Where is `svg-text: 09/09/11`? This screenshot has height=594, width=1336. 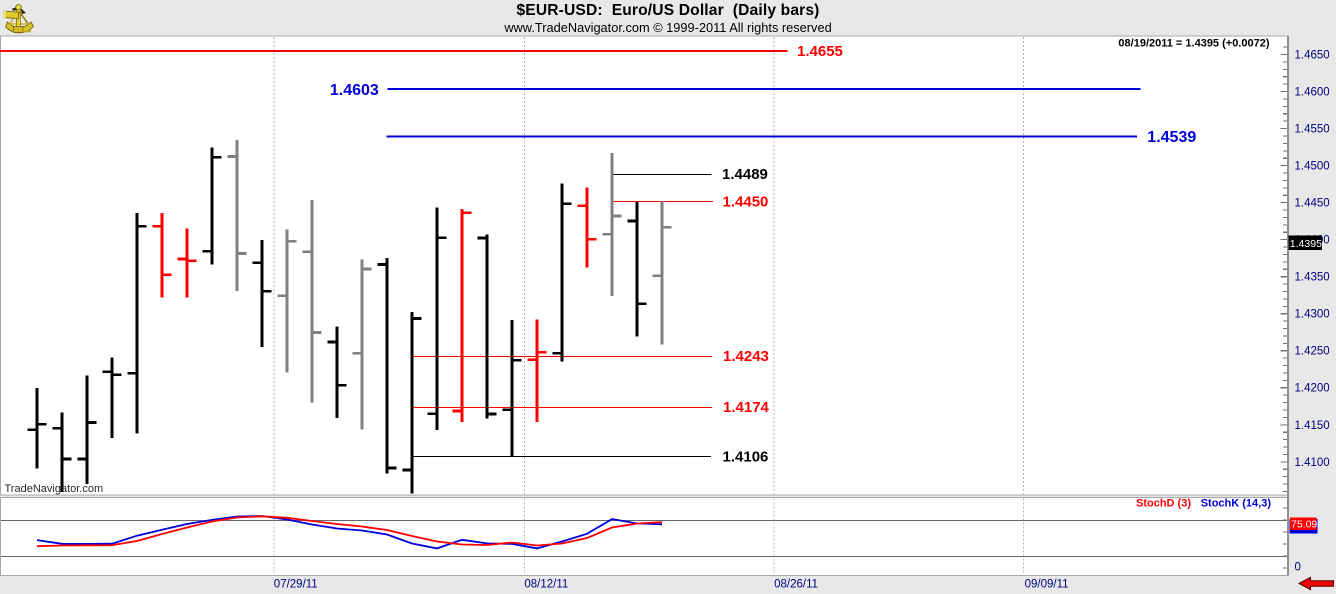 svg-text: 09/09/11 is located at coordinates (1047, 585).